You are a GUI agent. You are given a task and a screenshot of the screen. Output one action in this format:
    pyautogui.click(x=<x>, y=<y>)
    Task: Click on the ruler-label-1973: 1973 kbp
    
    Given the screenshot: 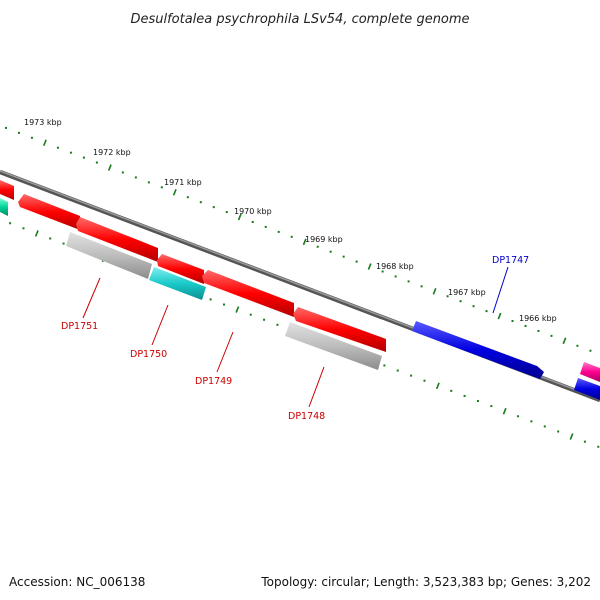 What is the action you would take?
    pyautogui.click(x=43, y=122)
    